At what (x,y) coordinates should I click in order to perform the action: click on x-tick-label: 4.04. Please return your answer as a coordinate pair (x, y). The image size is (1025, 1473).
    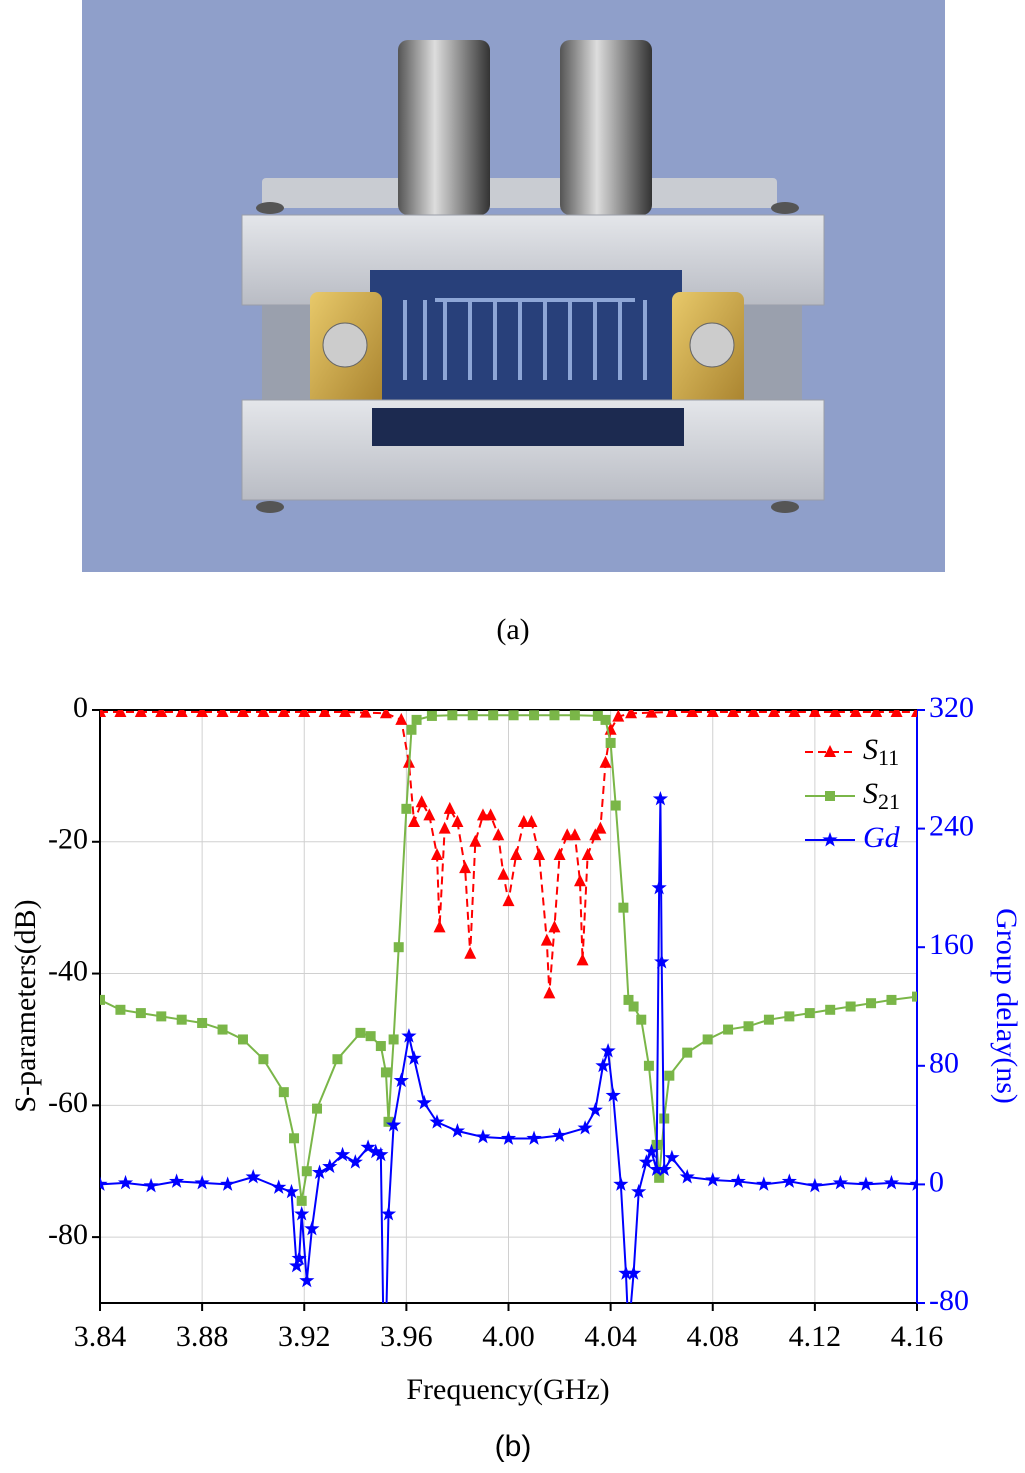
    Looking at the image, I should click on (610, 1336).